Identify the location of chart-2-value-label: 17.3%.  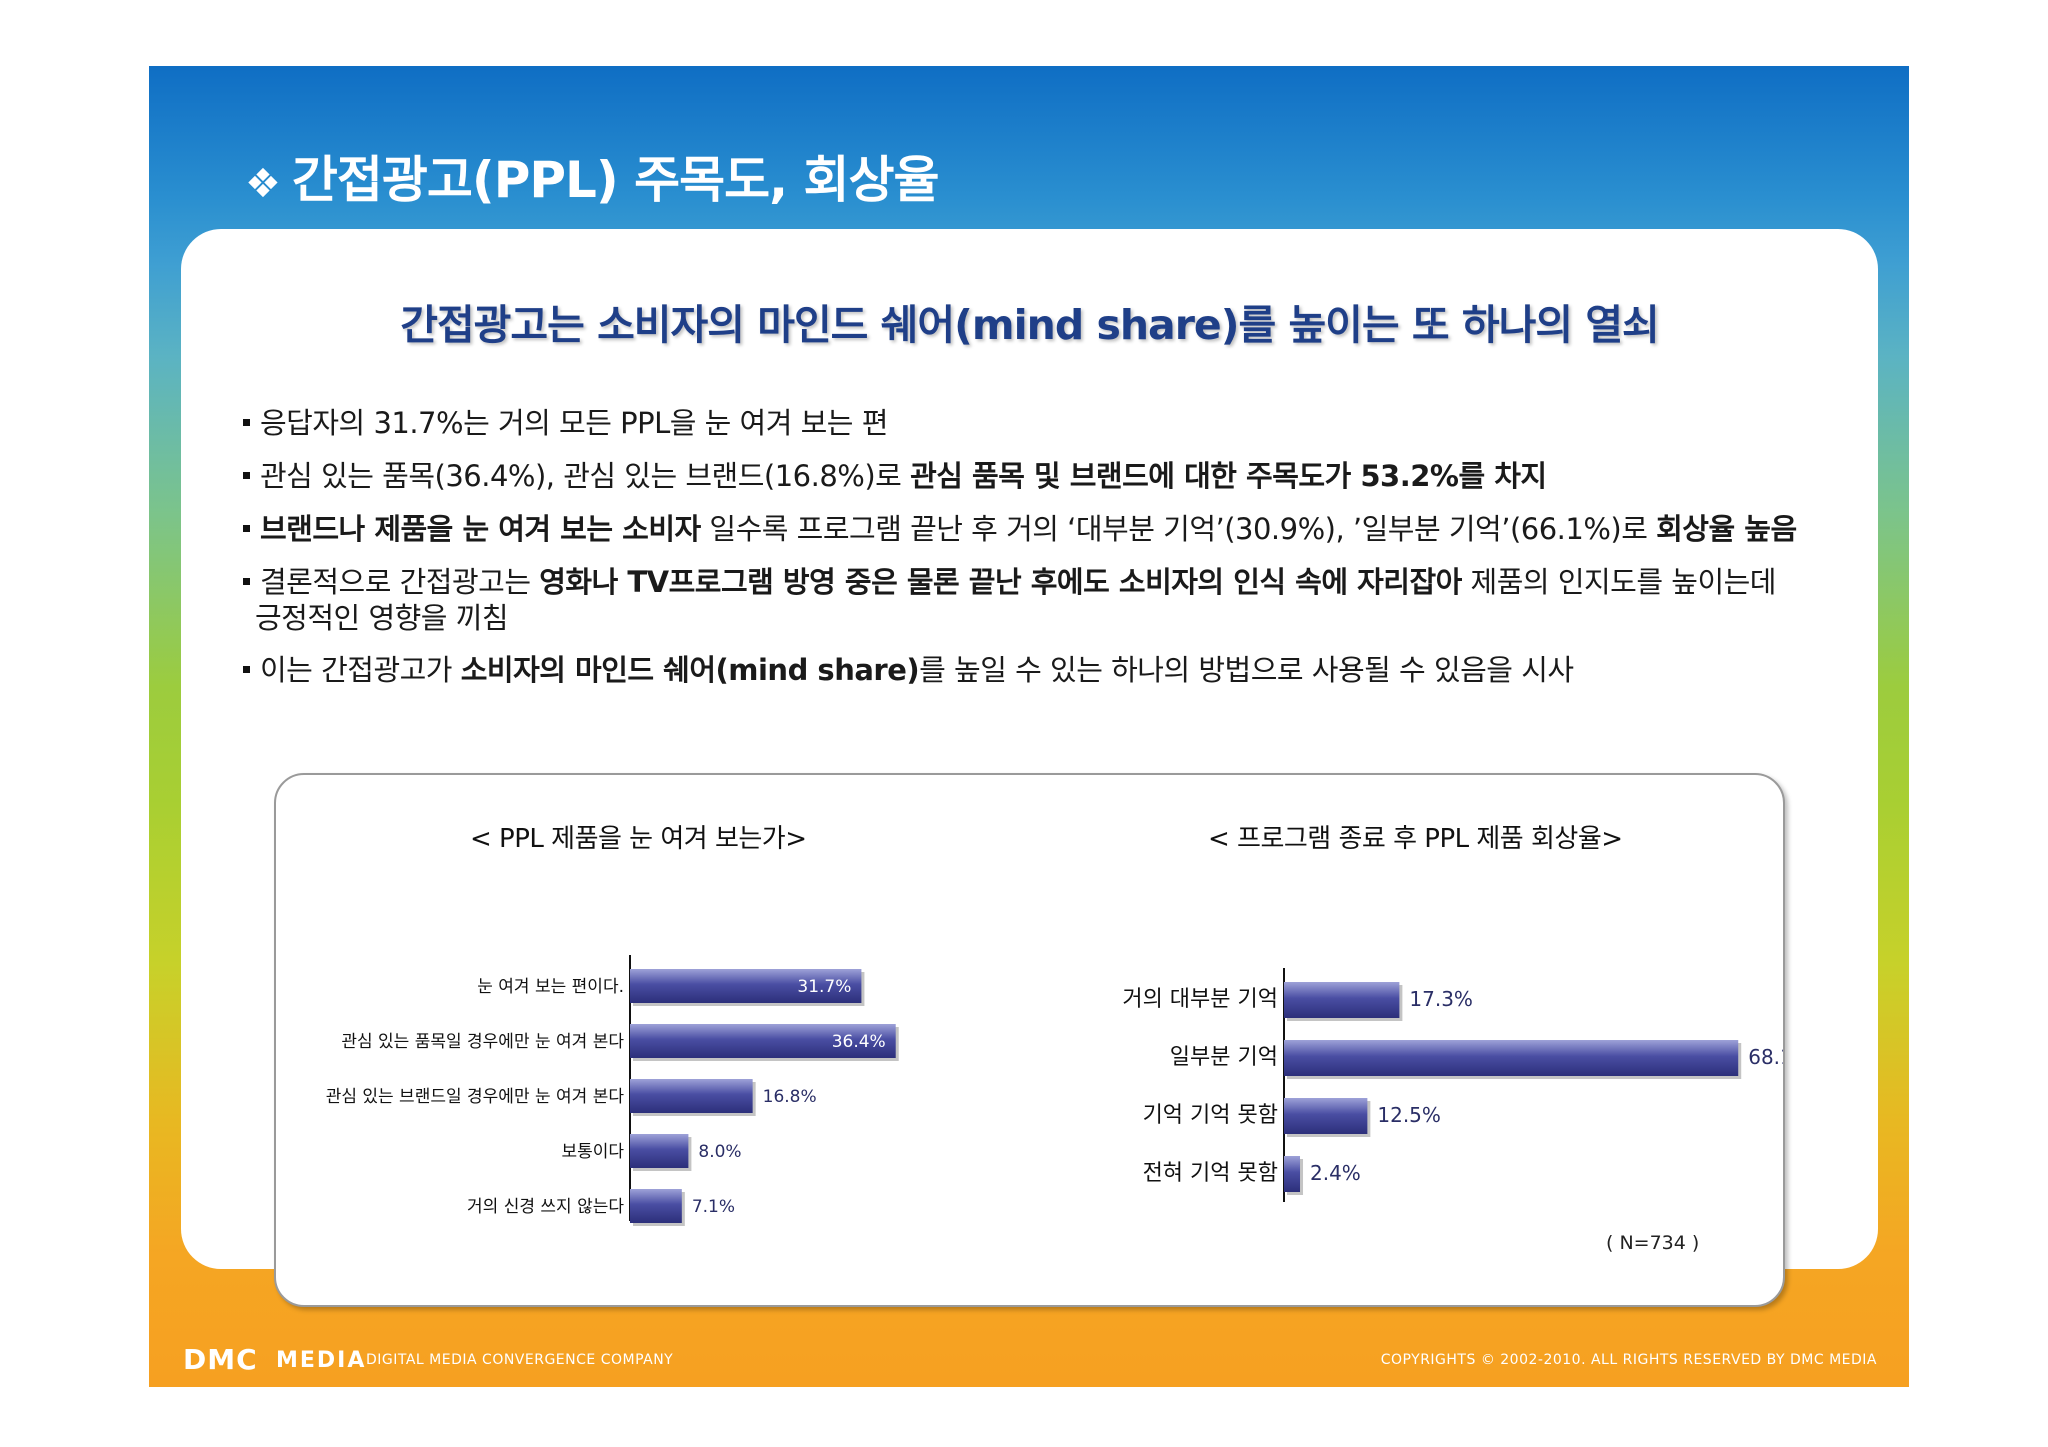
(1441, 999).